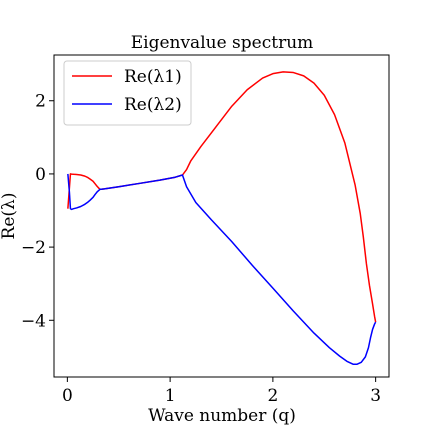 The height and width of the screenshot is (432, 432). I want to click on x-tick-label: 0, so click(67, 396).